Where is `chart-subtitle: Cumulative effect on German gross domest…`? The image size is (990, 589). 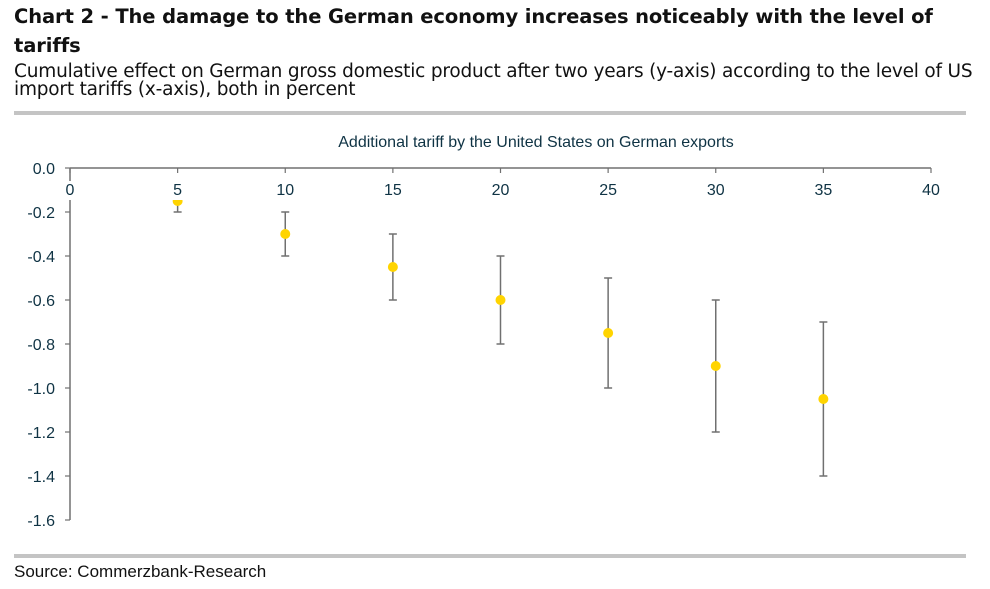
chart-subtitle: Cumulative effect on German gross domest… is located at coordinates (493, 80).